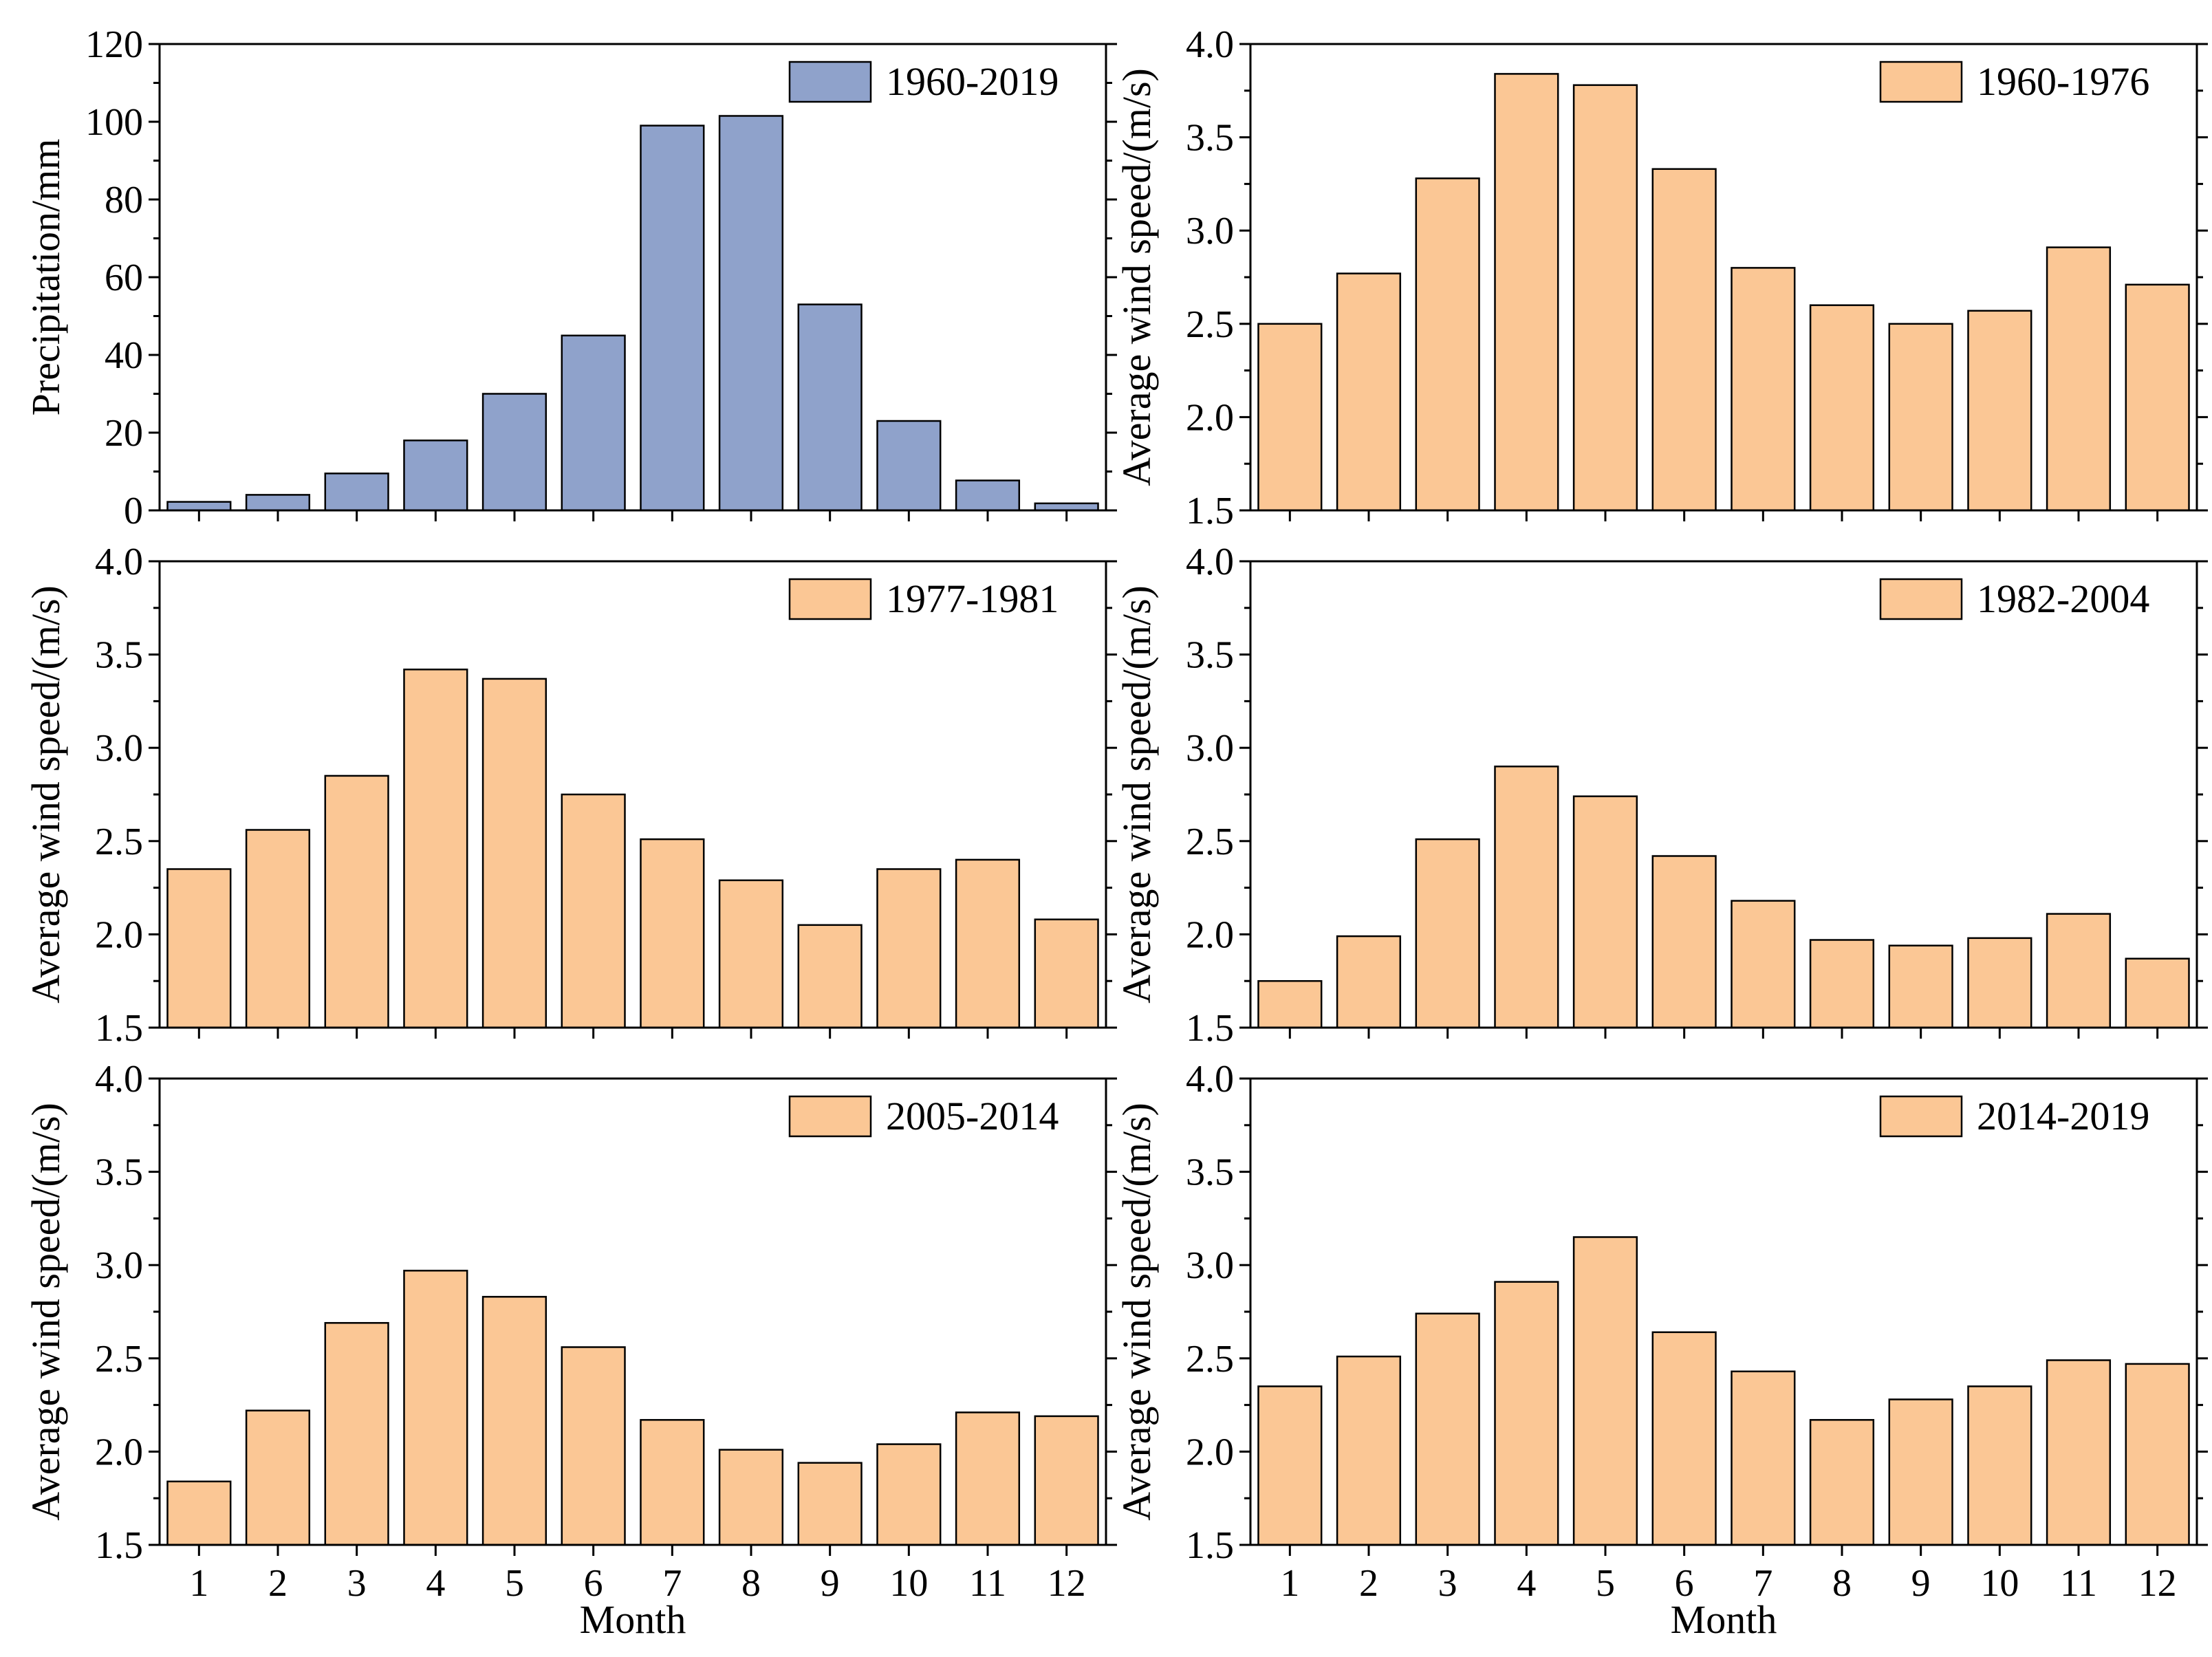 Image resolution: width=2212 pixels, height=1657 pixels. I want to click on x-tick-label: 9, so click(830, 1584).